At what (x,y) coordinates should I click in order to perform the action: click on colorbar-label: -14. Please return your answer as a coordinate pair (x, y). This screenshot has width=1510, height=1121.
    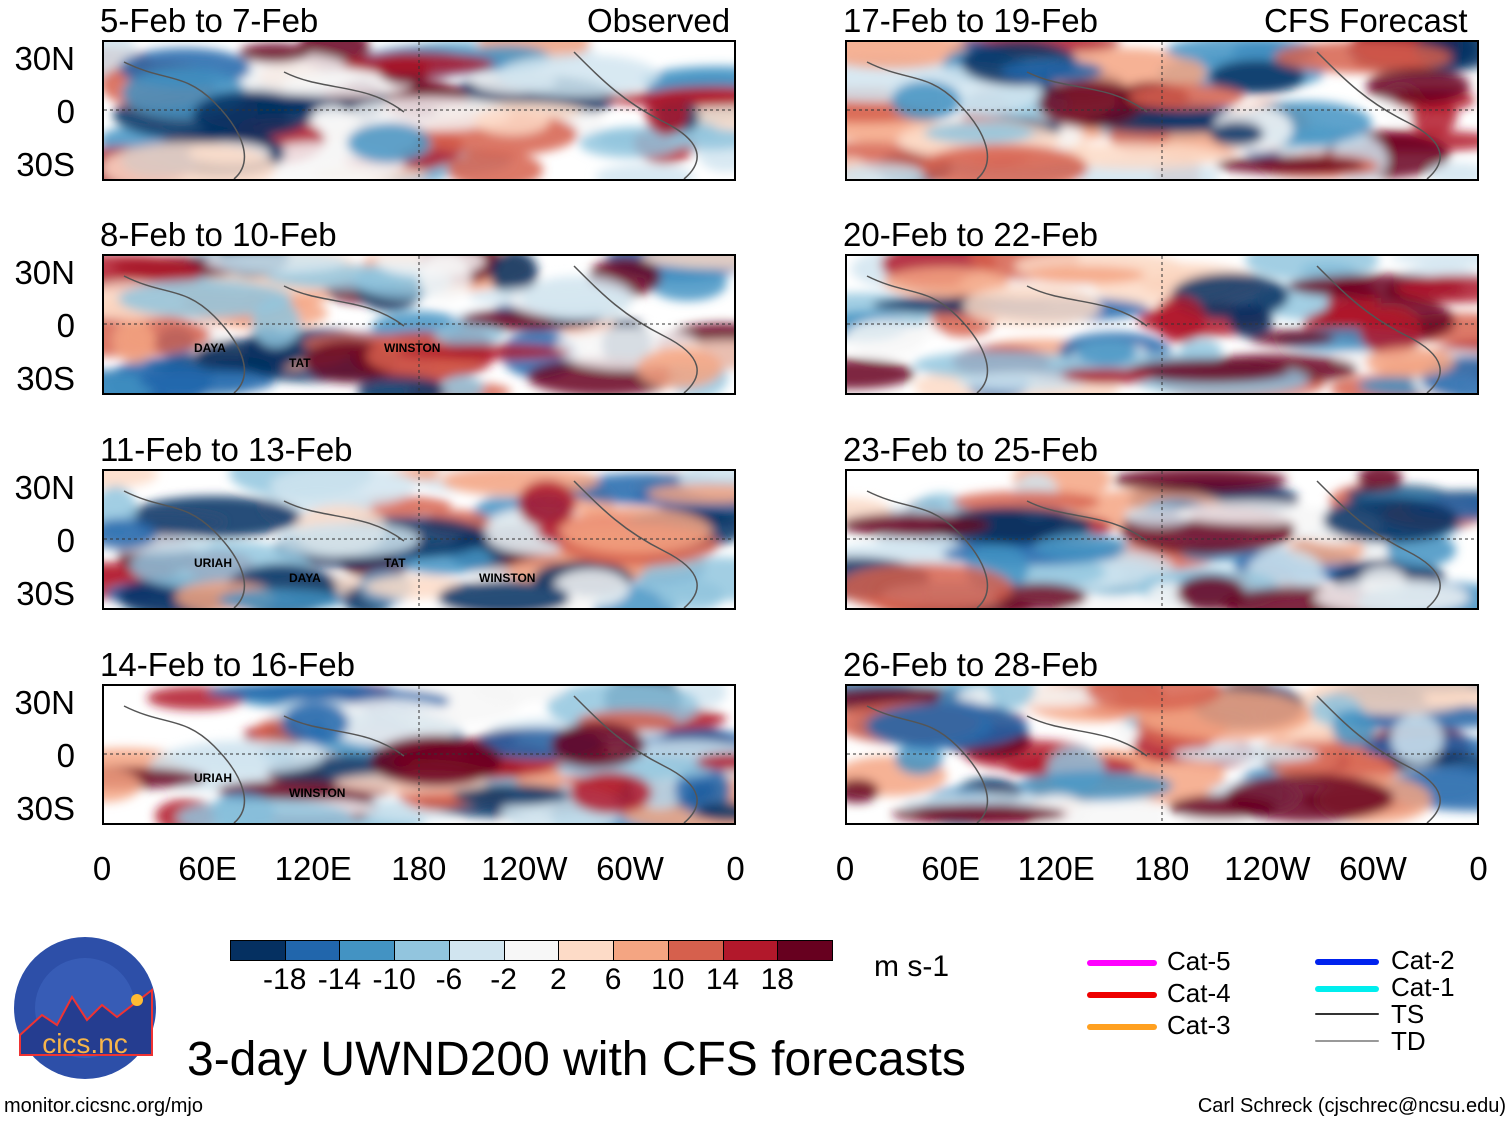
    Looking at the image, I should click on (339, 979).